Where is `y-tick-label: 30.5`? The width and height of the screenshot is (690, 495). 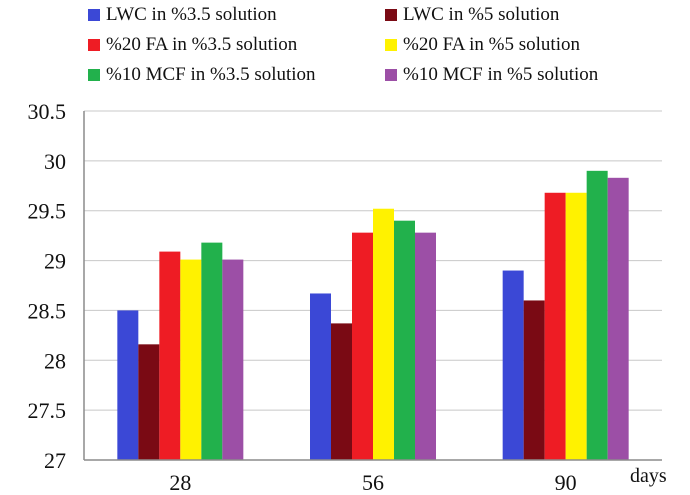
y-tick-label: 30.5 is located at coordinates (47, 111).